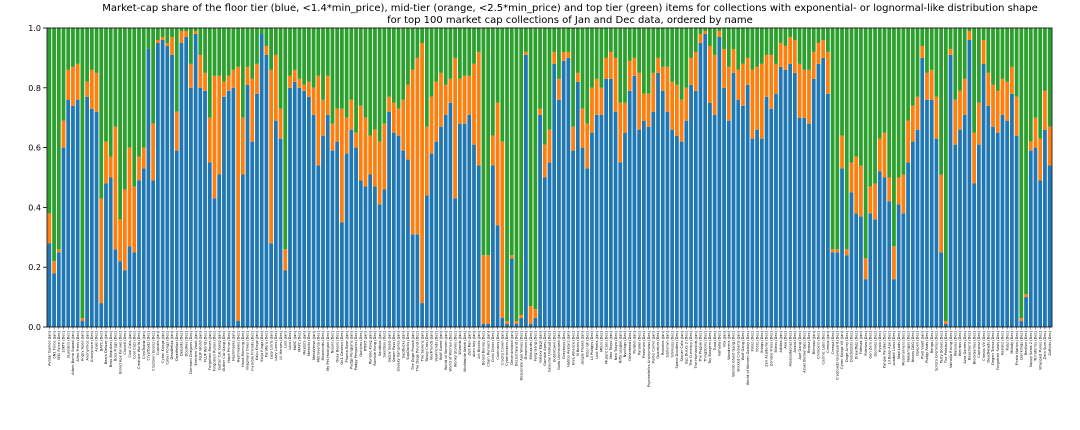 The width and height of the screenshot is (1080, 430). What do you see at coordinates (469, 342) in the screenshot?
I see `x-tick-label: Zed Run (Jan)` at bounding box center [469, 342].